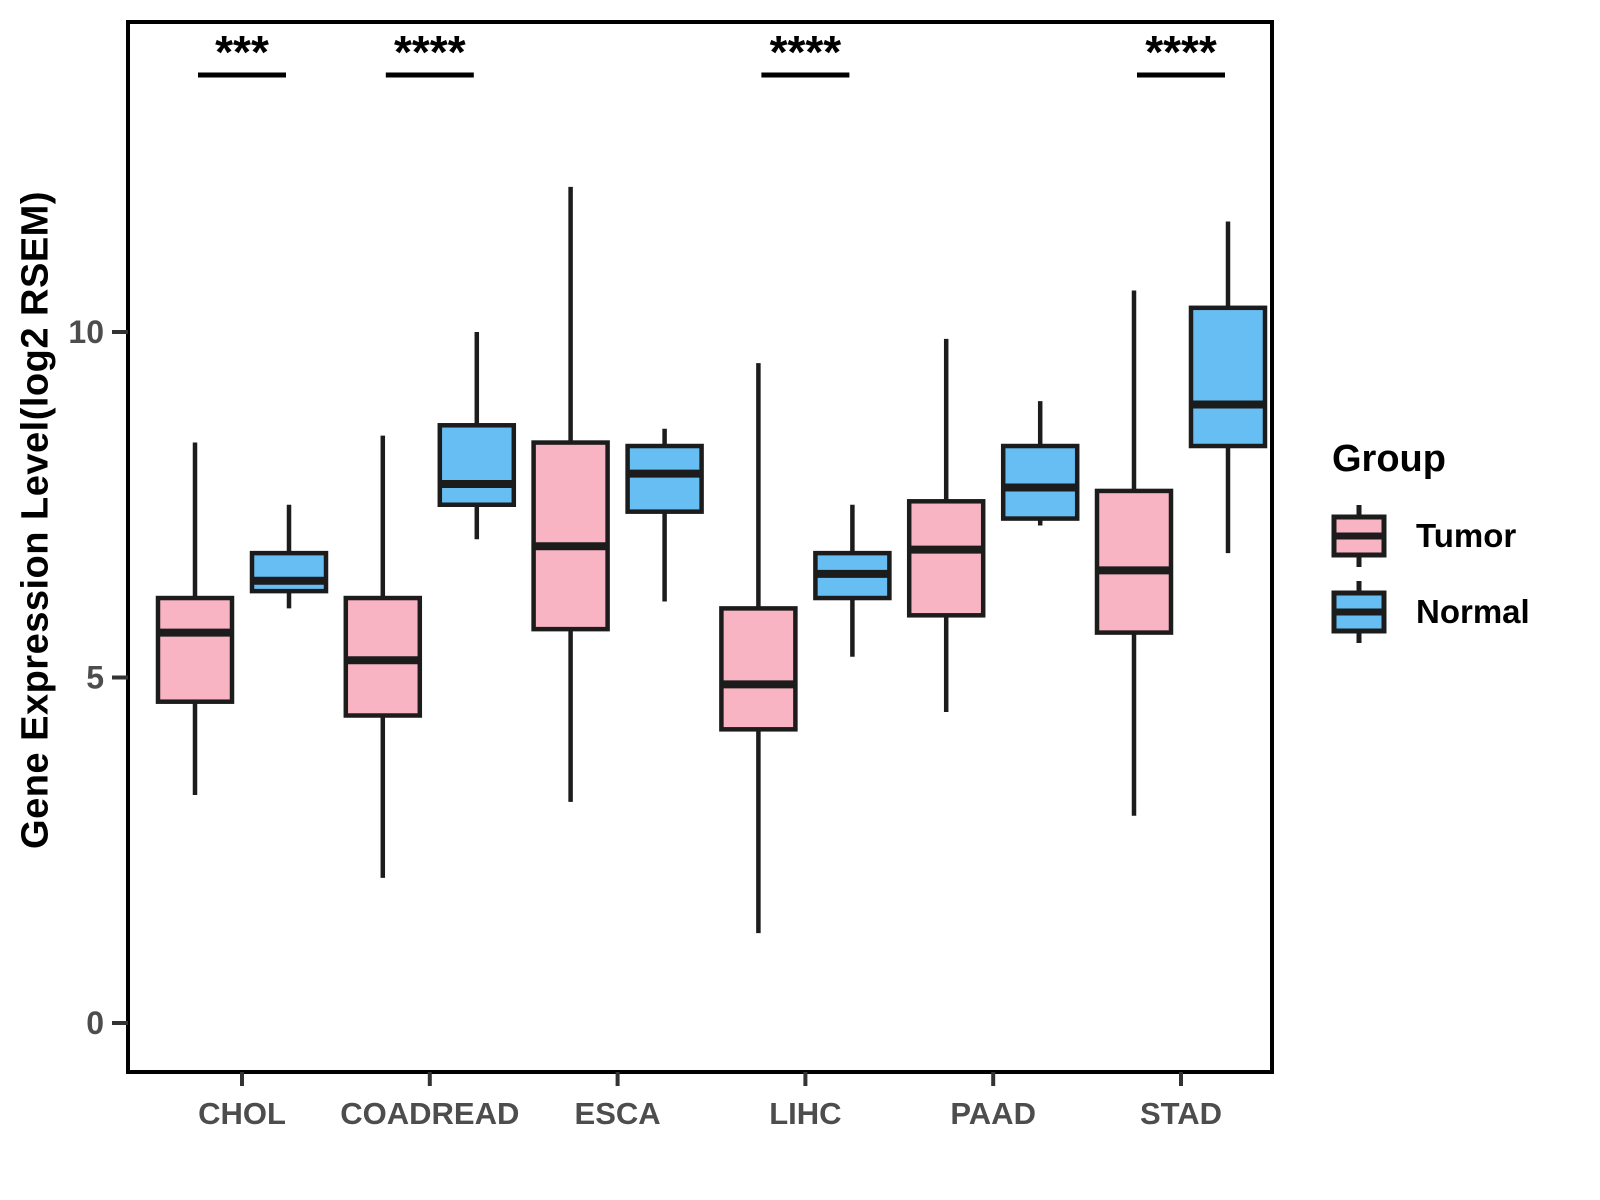  I want to click on x-tick-label-PAAD: PAAD, so click(993, 1113).